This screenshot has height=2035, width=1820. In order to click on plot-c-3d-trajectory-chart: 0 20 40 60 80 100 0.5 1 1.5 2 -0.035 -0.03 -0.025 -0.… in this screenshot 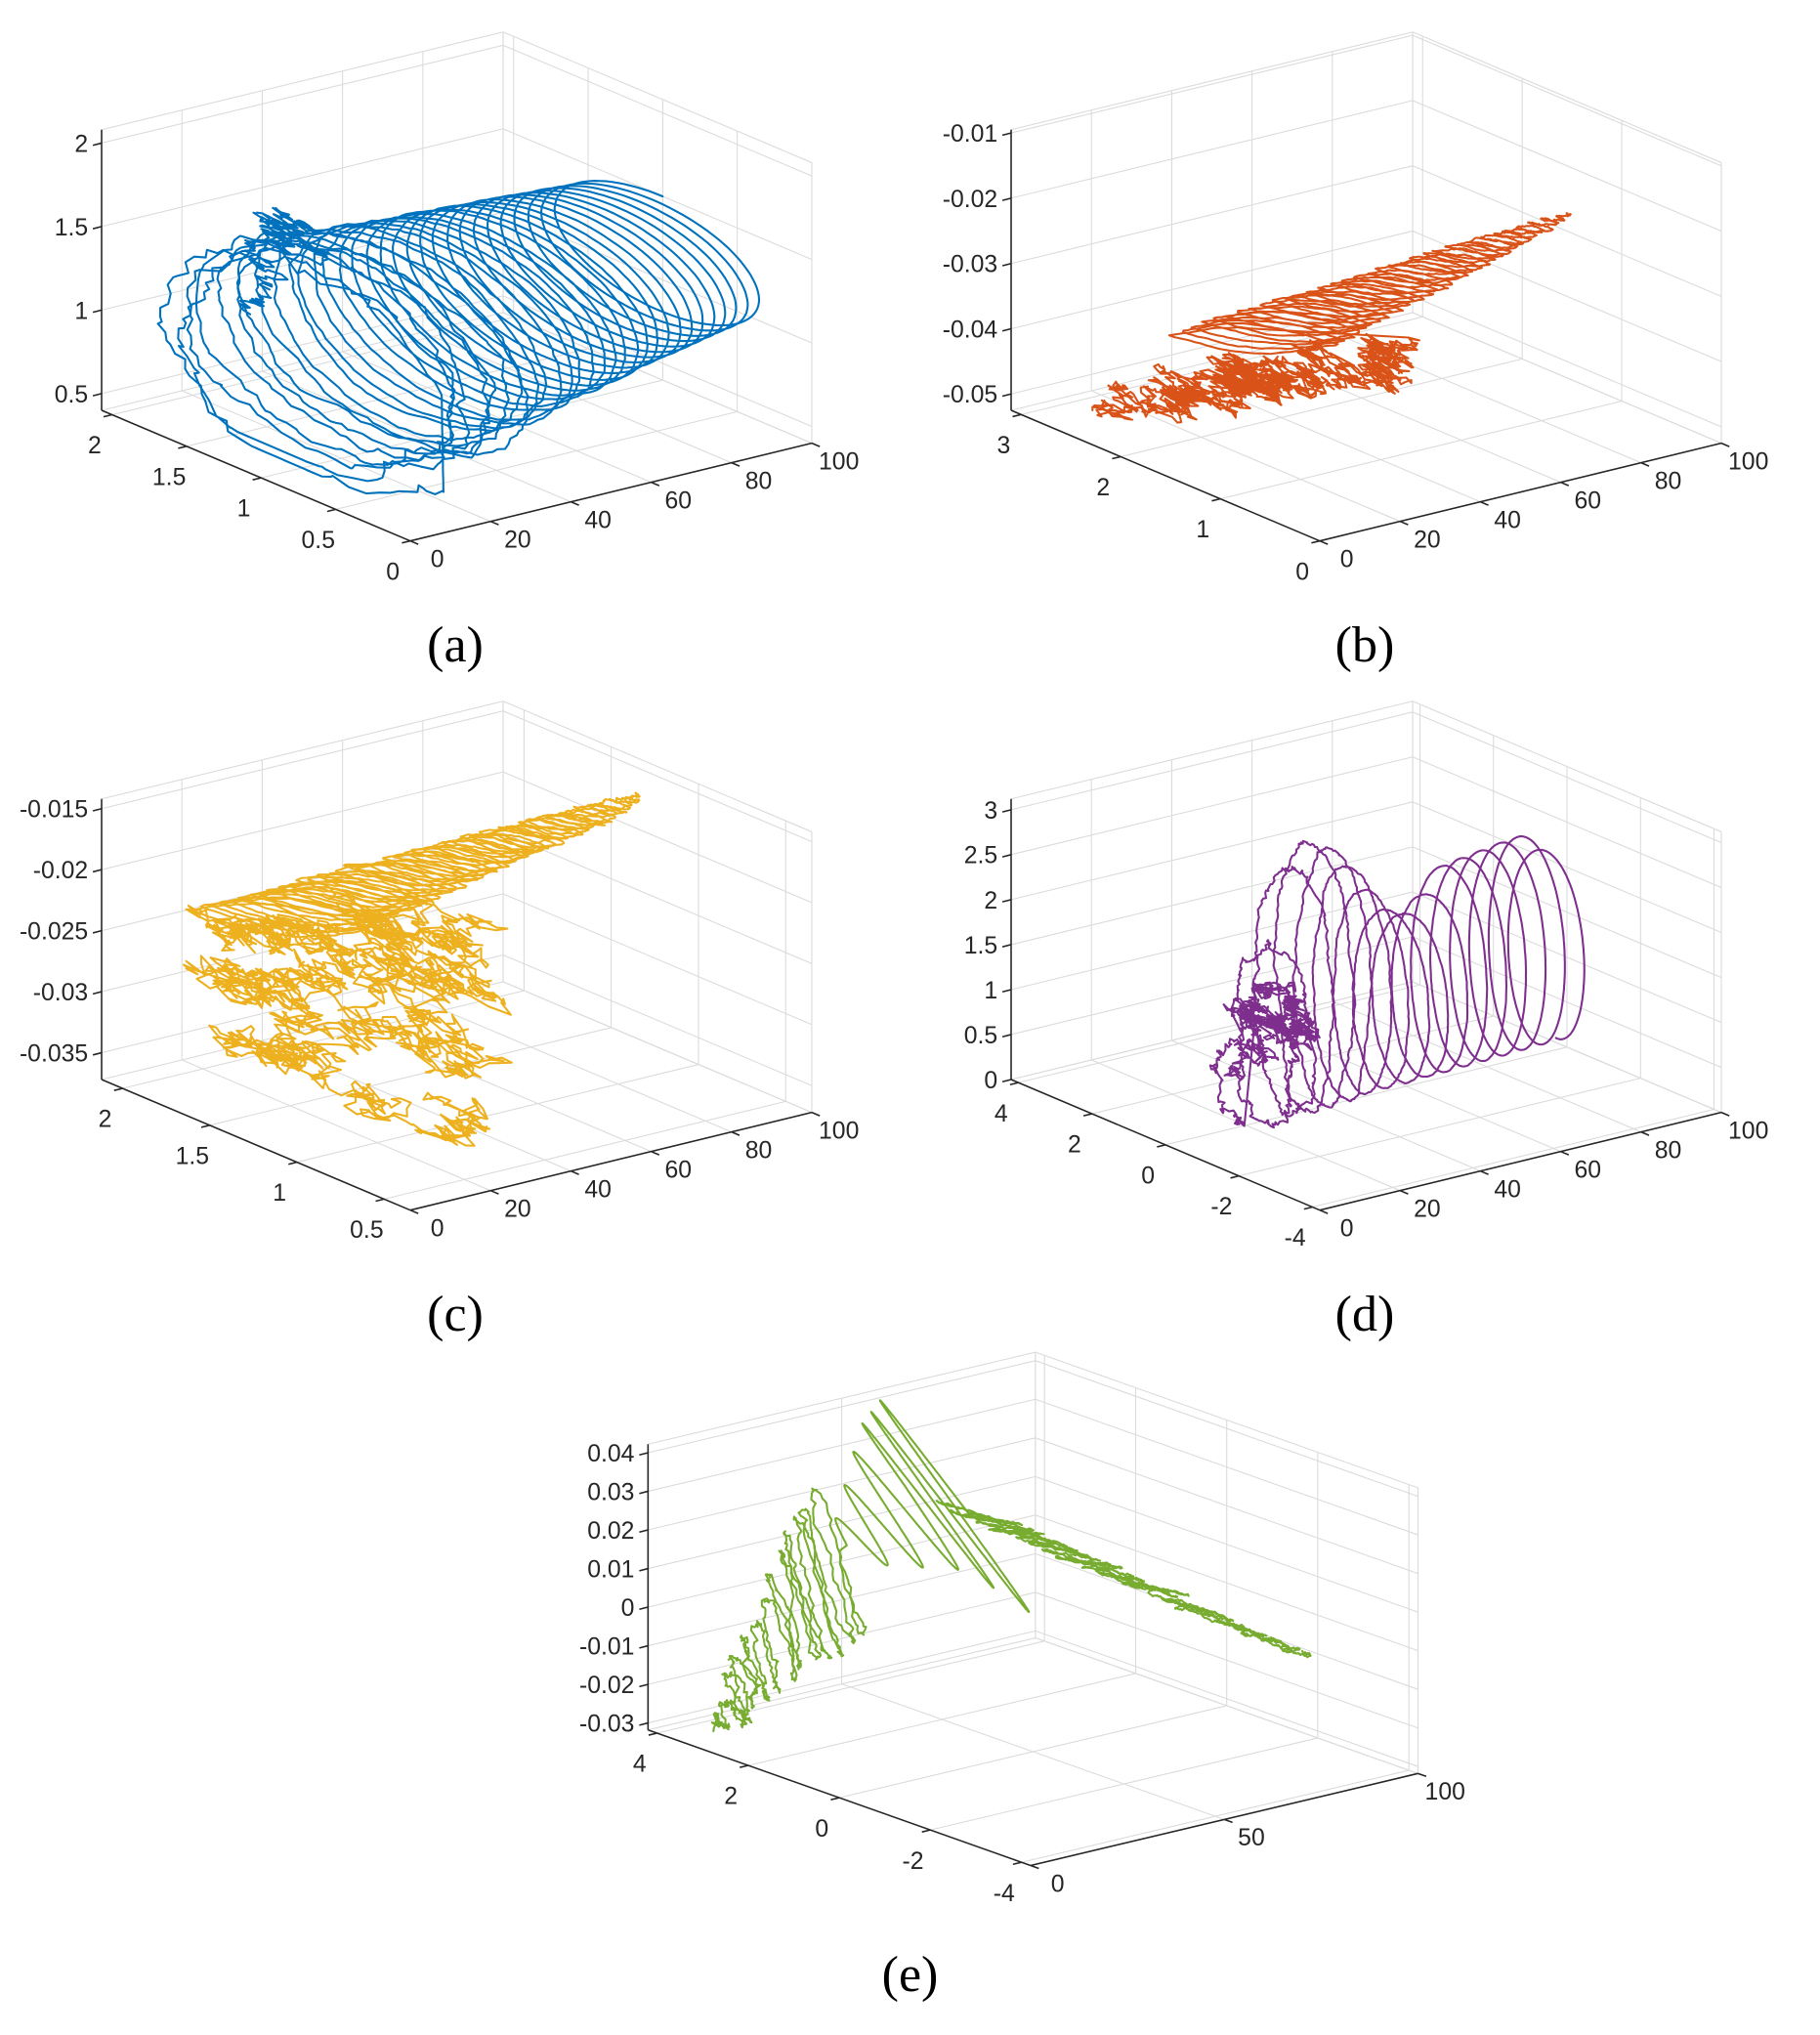, I will do `click(439, 972)`.